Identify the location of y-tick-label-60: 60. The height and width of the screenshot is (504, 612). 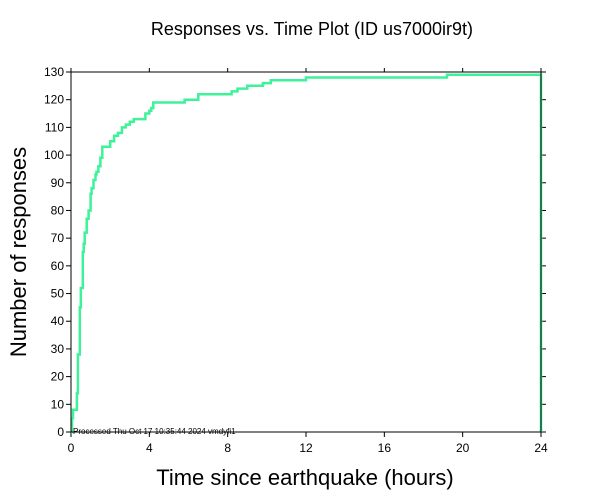
(58, 266).